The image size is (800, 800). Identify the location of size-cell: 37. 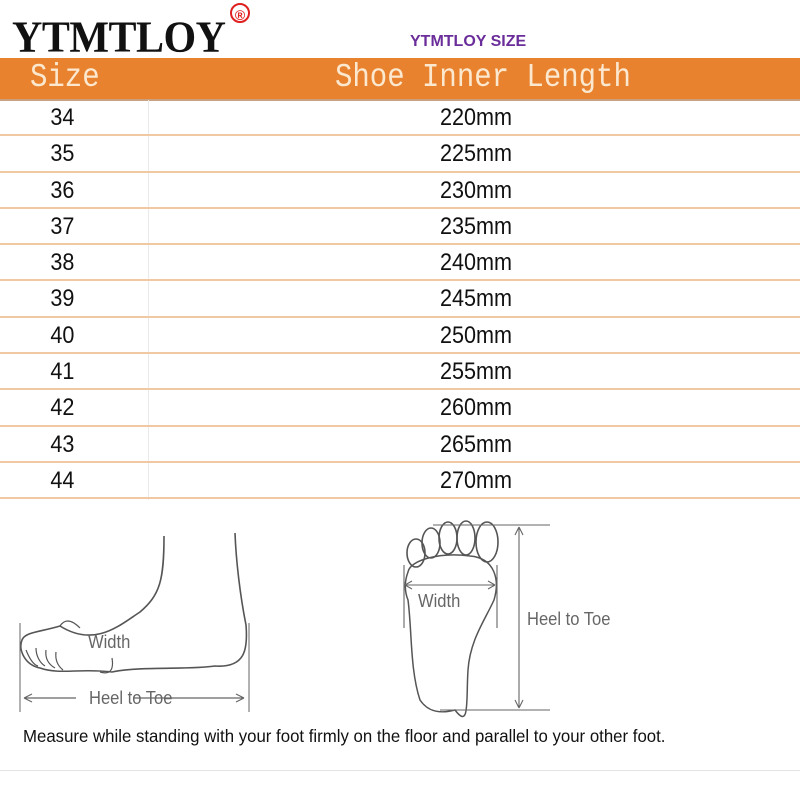
(62, 226).